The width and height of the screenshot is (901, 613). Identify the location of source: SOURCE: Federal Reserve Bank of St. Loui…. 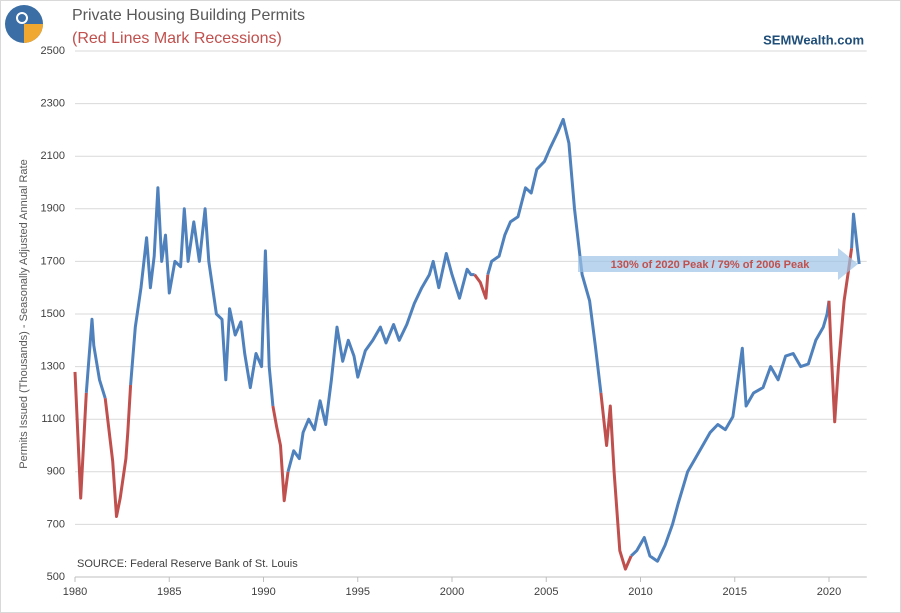
(187, 564).